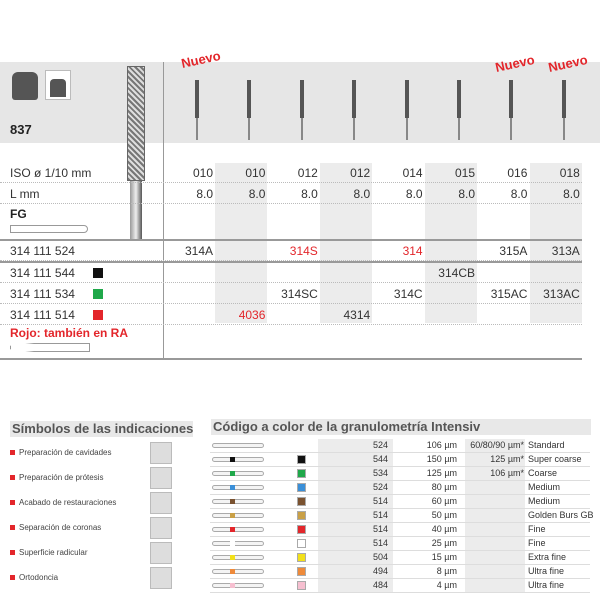 This screenshot has width=600, height=600. I want to click on indication-item: Preparación de prótesis, so click(57, 478).